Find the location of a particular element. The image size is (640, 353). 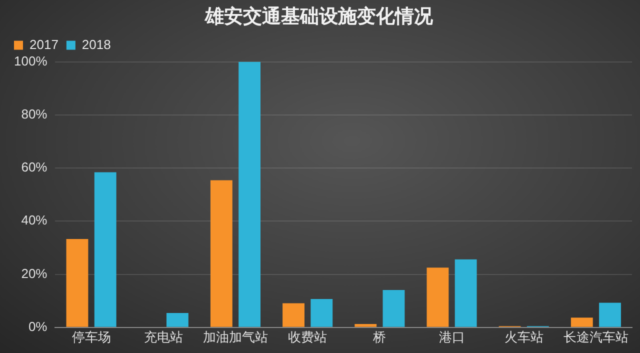

x-tick-label: 港口 is located at coordinates (451, 338).